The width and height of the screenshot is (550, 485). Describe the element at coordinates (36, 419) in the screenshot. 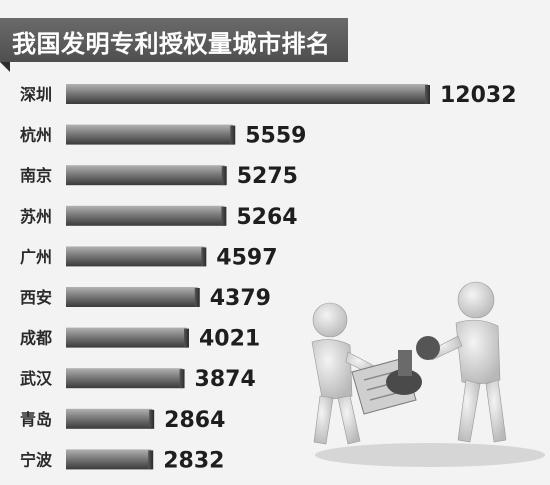

I see `category-label: 青岛` at that location.